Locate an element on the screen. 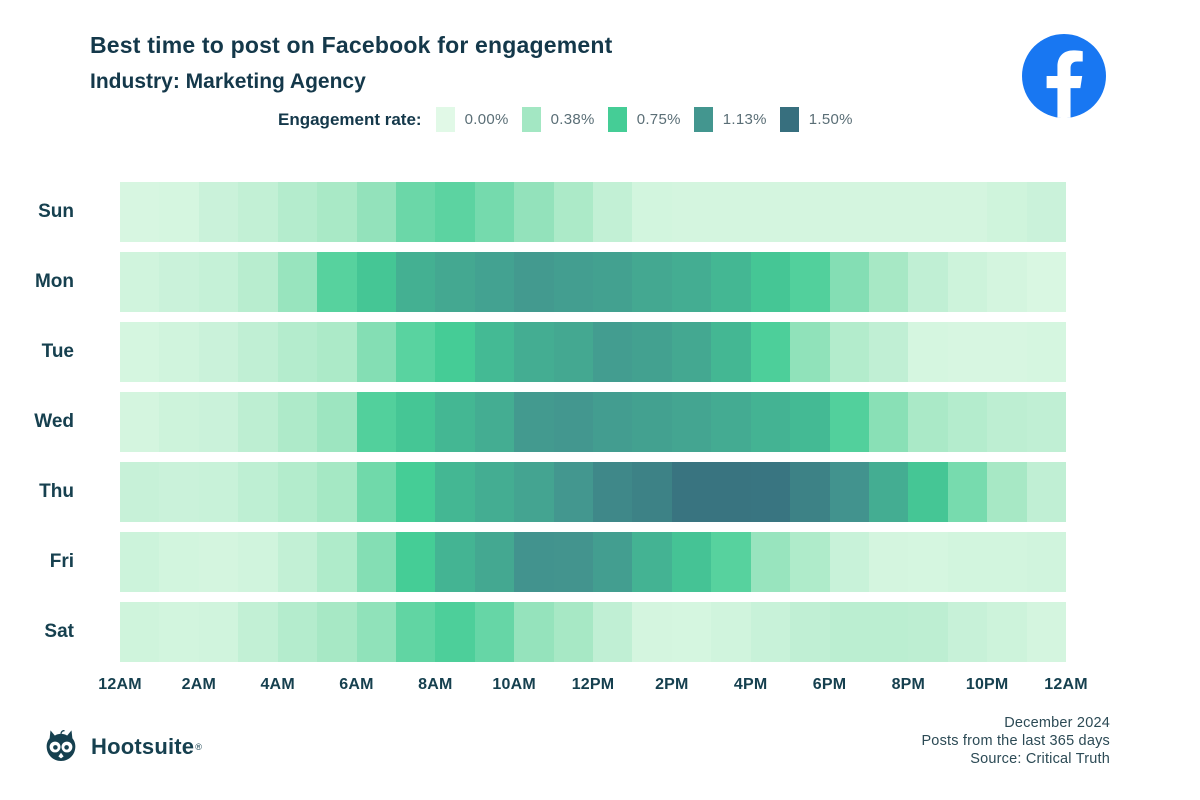  heatmap-row: Thu is located at coordinates (553, 492).